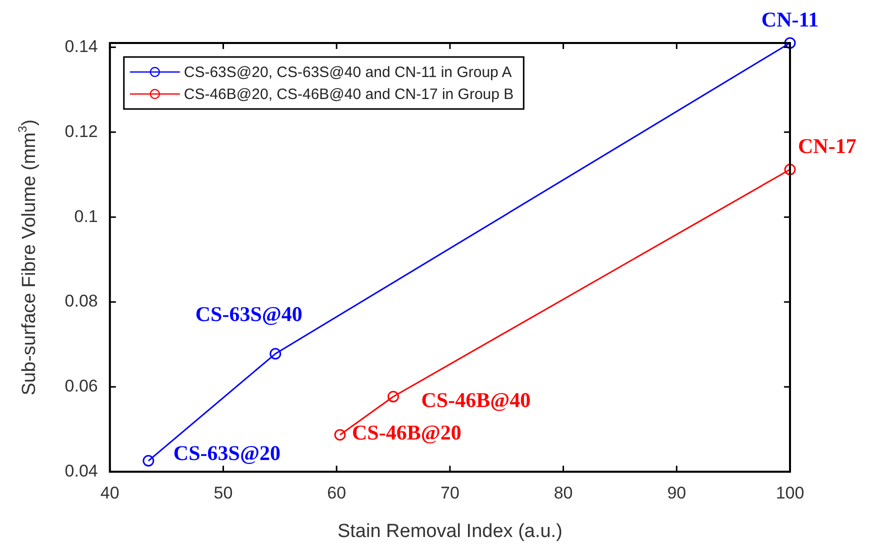  Describe the element at coordinates (790, 493) in the screenshot. I see `x-tick-label: 100` at that location.